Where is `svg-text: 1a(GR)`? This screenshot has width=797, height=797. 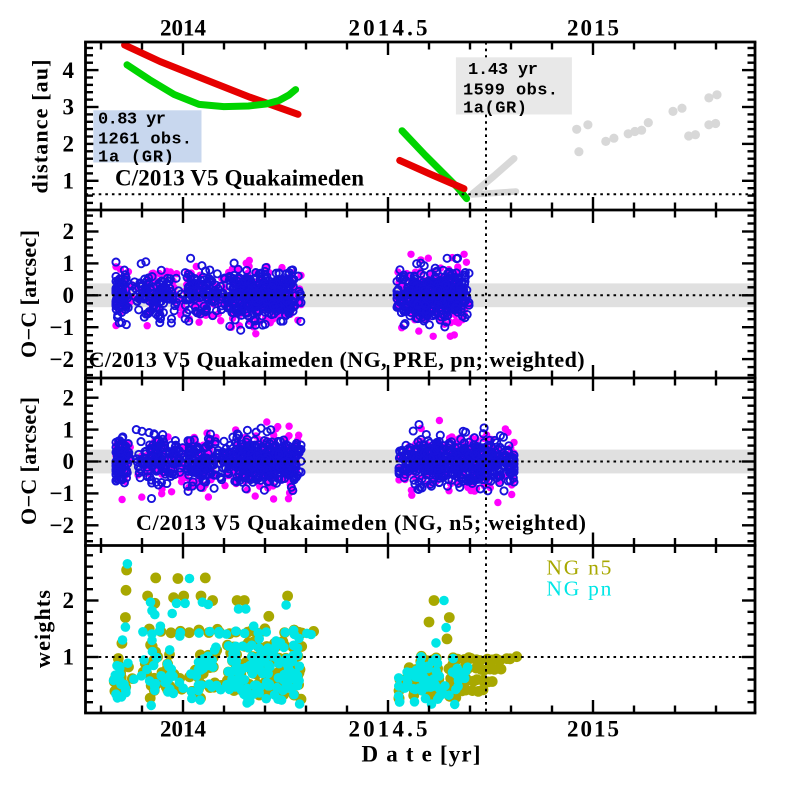
svg-text: 1a(GR) is located at coordinates (495, 109).